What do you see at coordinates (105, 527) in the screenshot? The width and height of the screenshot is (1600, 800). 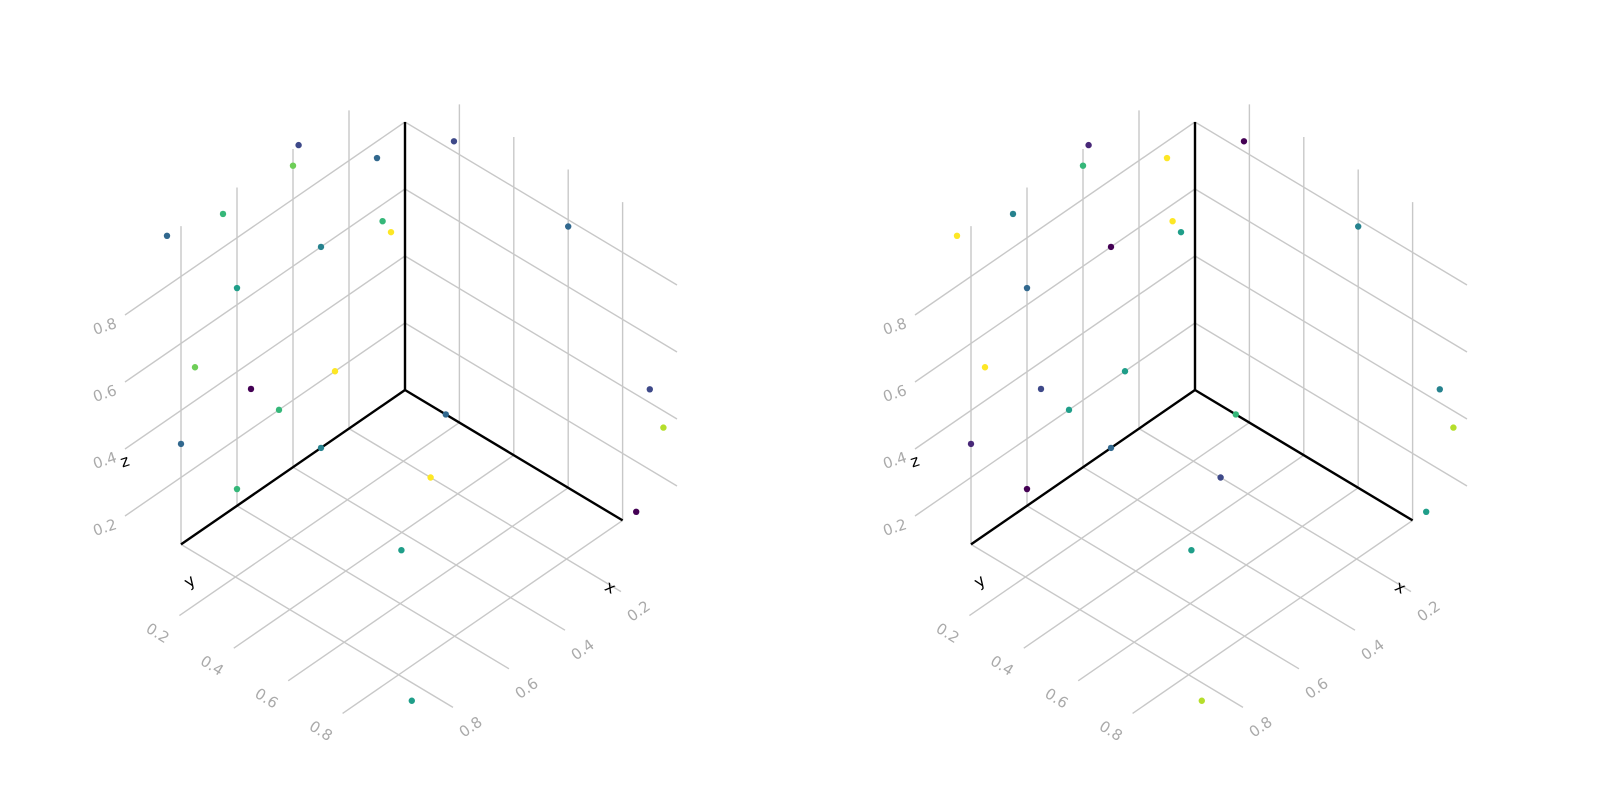 I see `z-tick-label: 0.2` at bounding box center [105, 527].